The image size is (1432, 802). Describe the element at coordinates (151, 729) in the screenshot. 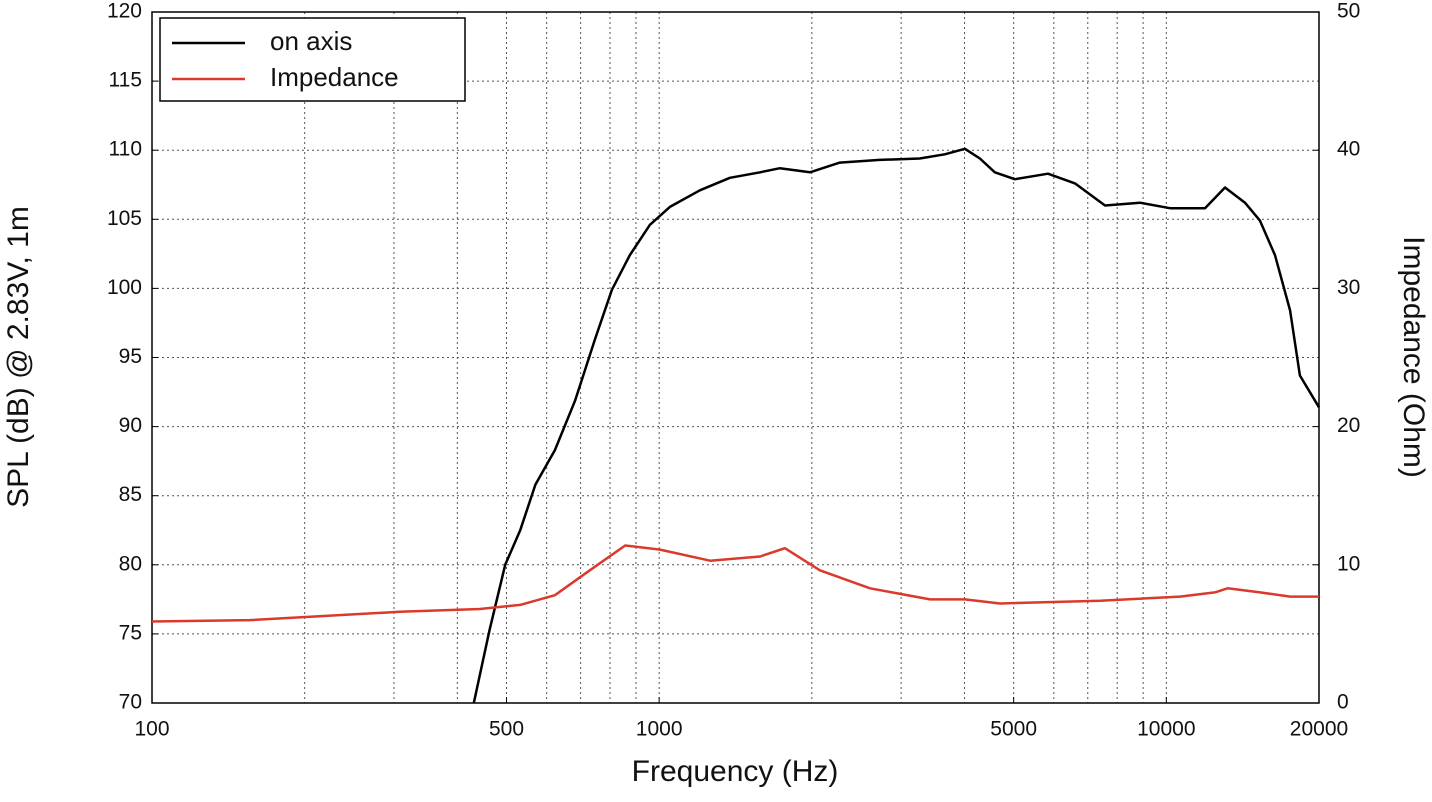

I see `x-tick-label: 100` at that location.